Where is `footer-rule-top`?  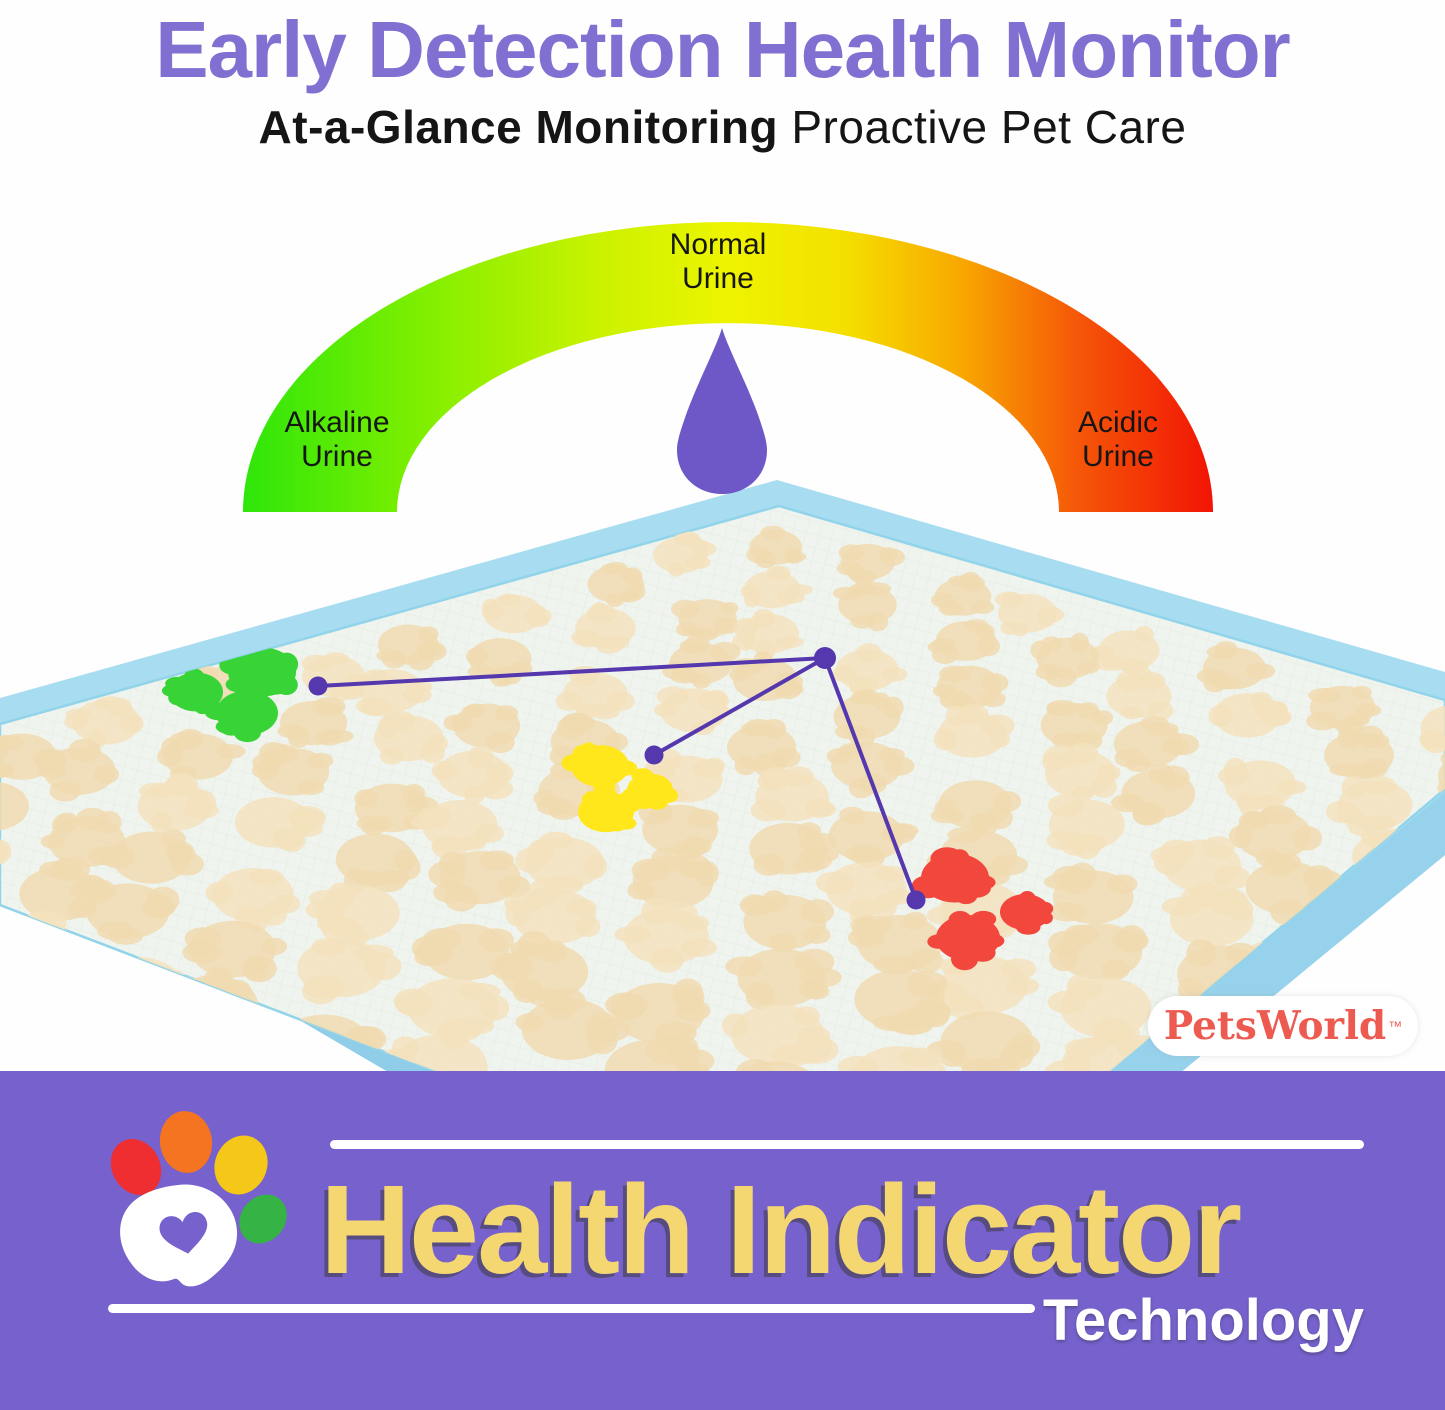
footer-rule-top is located at coordinates (847, 1144).